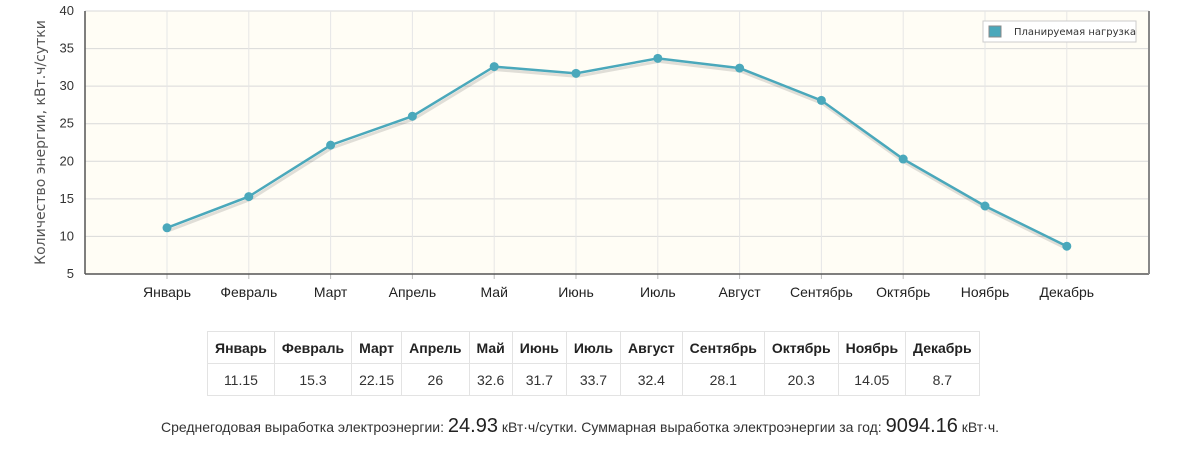  Describe the element at coordinates (413, 292) in the screenshot. I see `x-tick-label: Апрель` at that location.